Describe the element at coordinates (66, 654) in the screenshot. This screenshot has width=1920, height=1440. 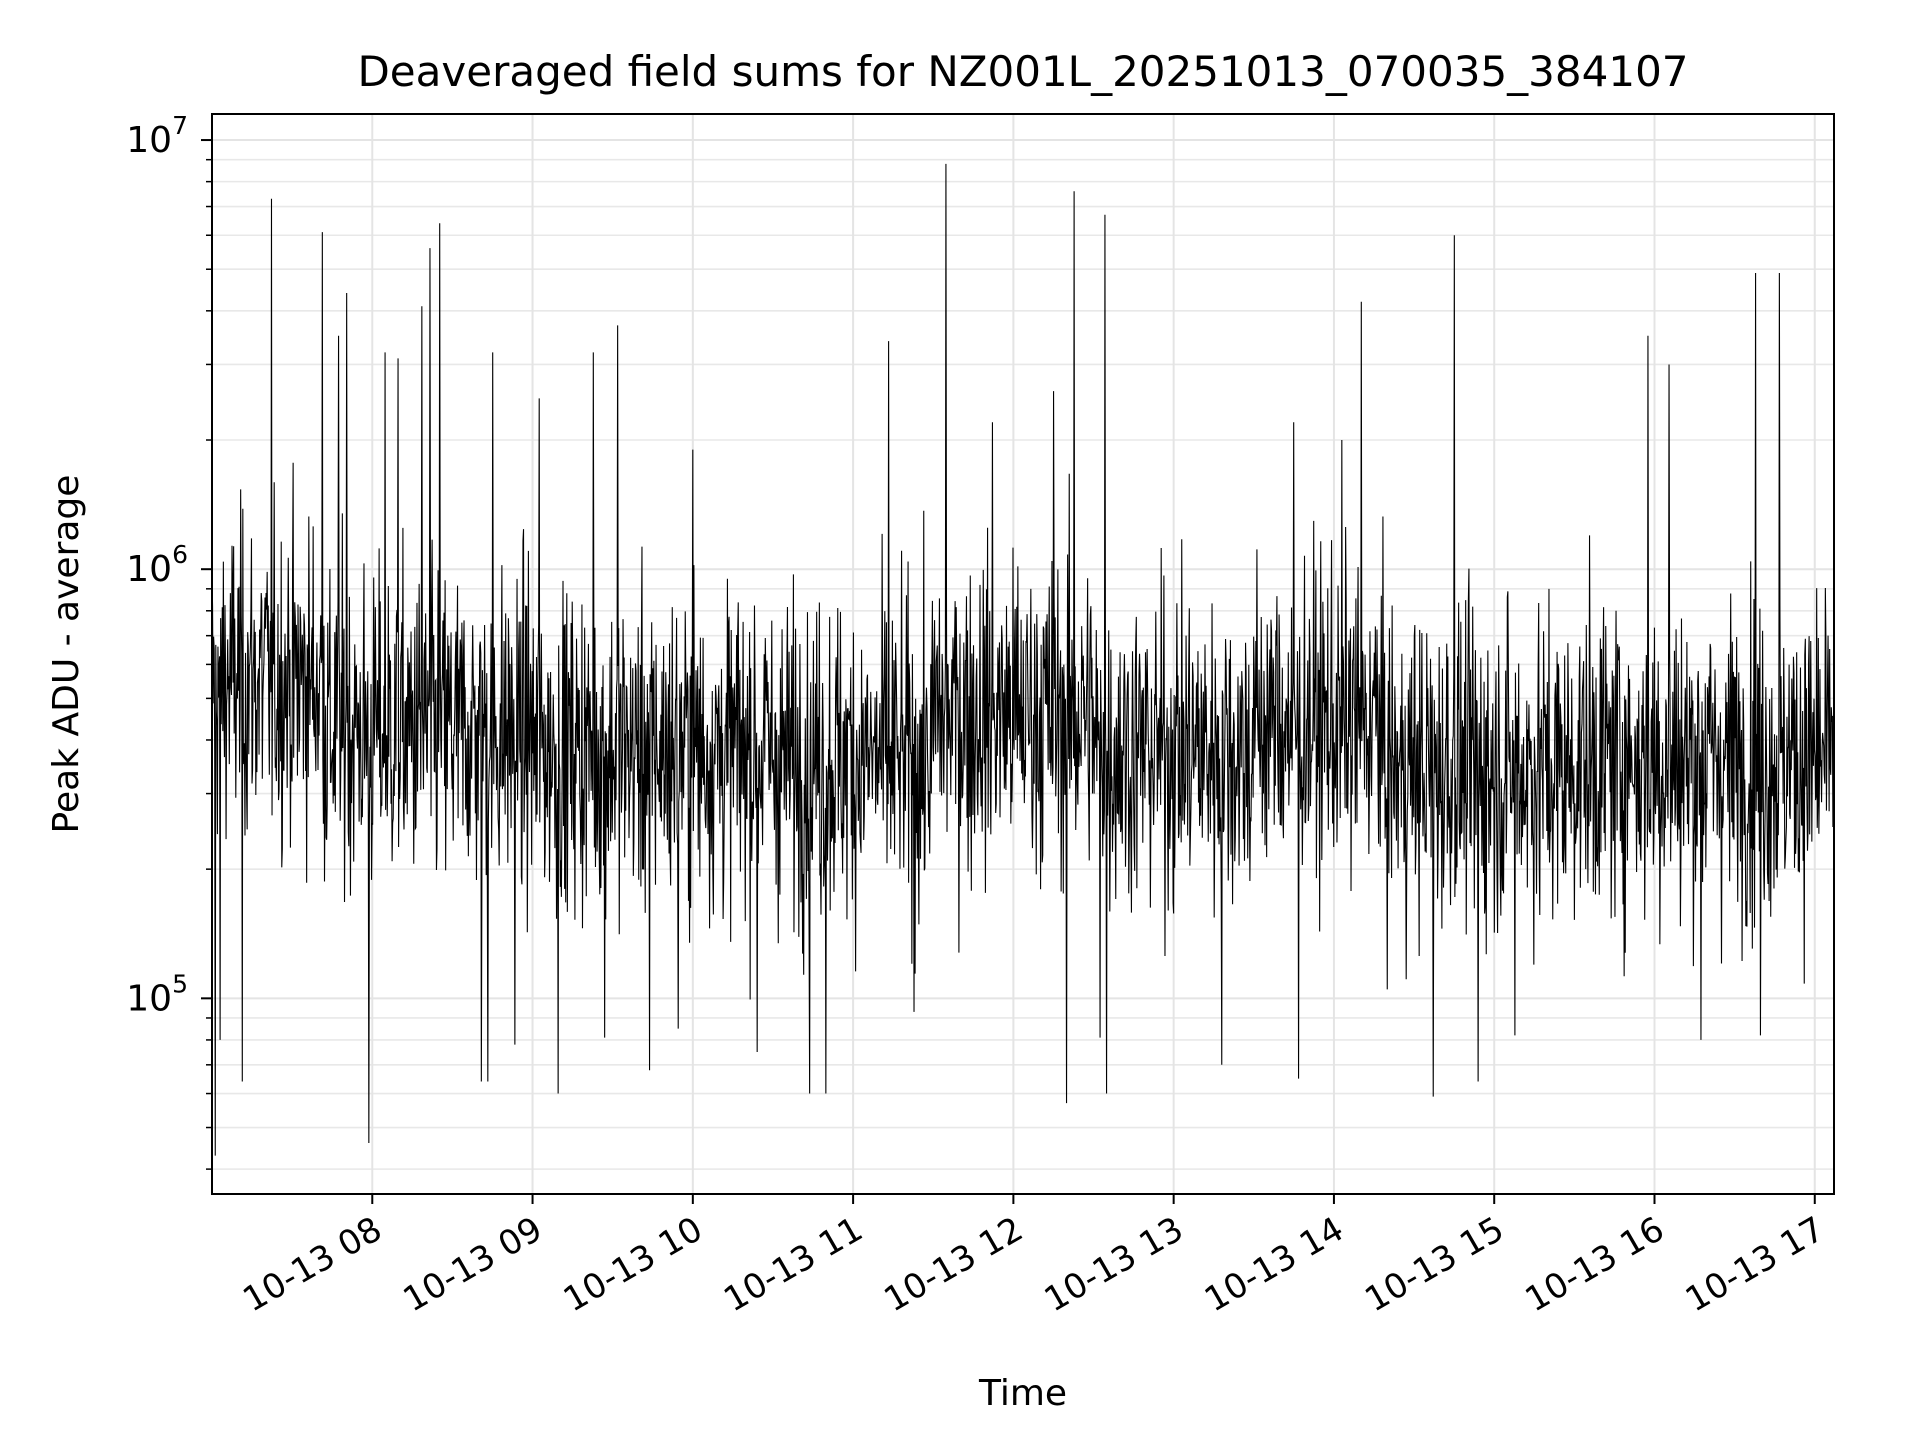
I see `y-axis-label: Peak ADU - average` at that location.